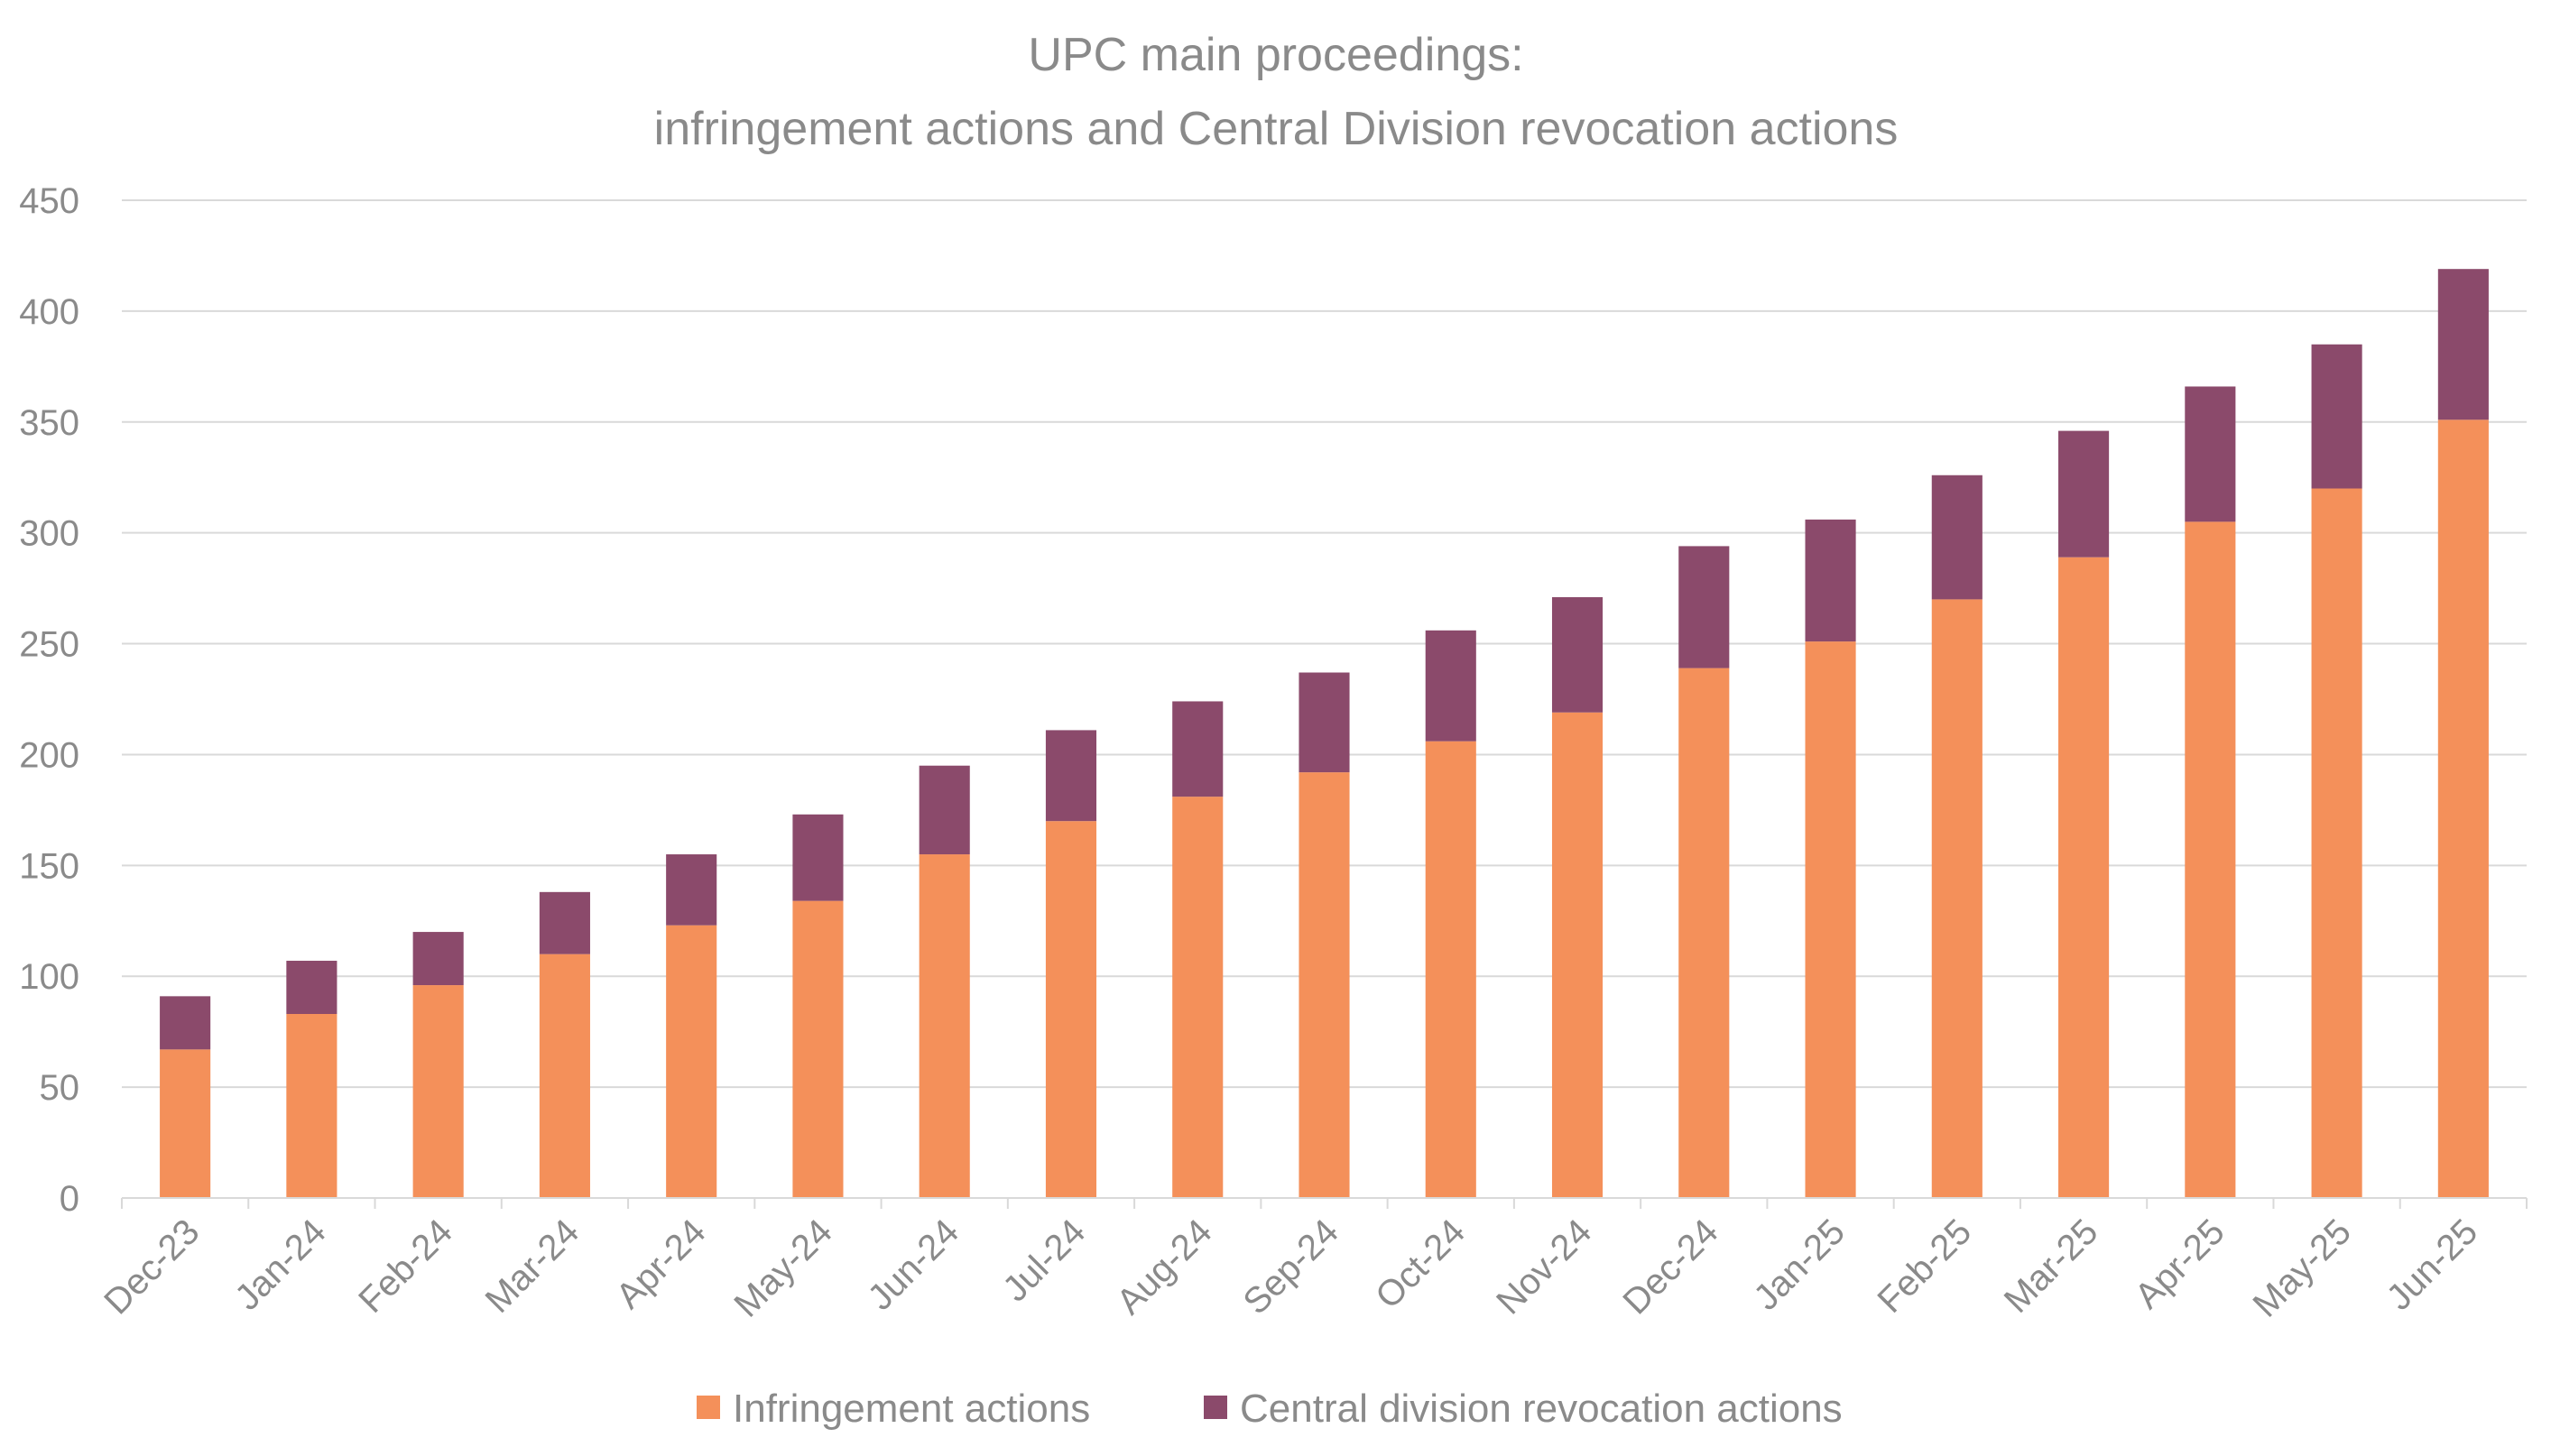 This screenshot has width=2551, height=1456. What do you see at coordinates (69, 1199) in the screenshot?
I see `y-tick-label: 0` at bounding box center [69, 1199].